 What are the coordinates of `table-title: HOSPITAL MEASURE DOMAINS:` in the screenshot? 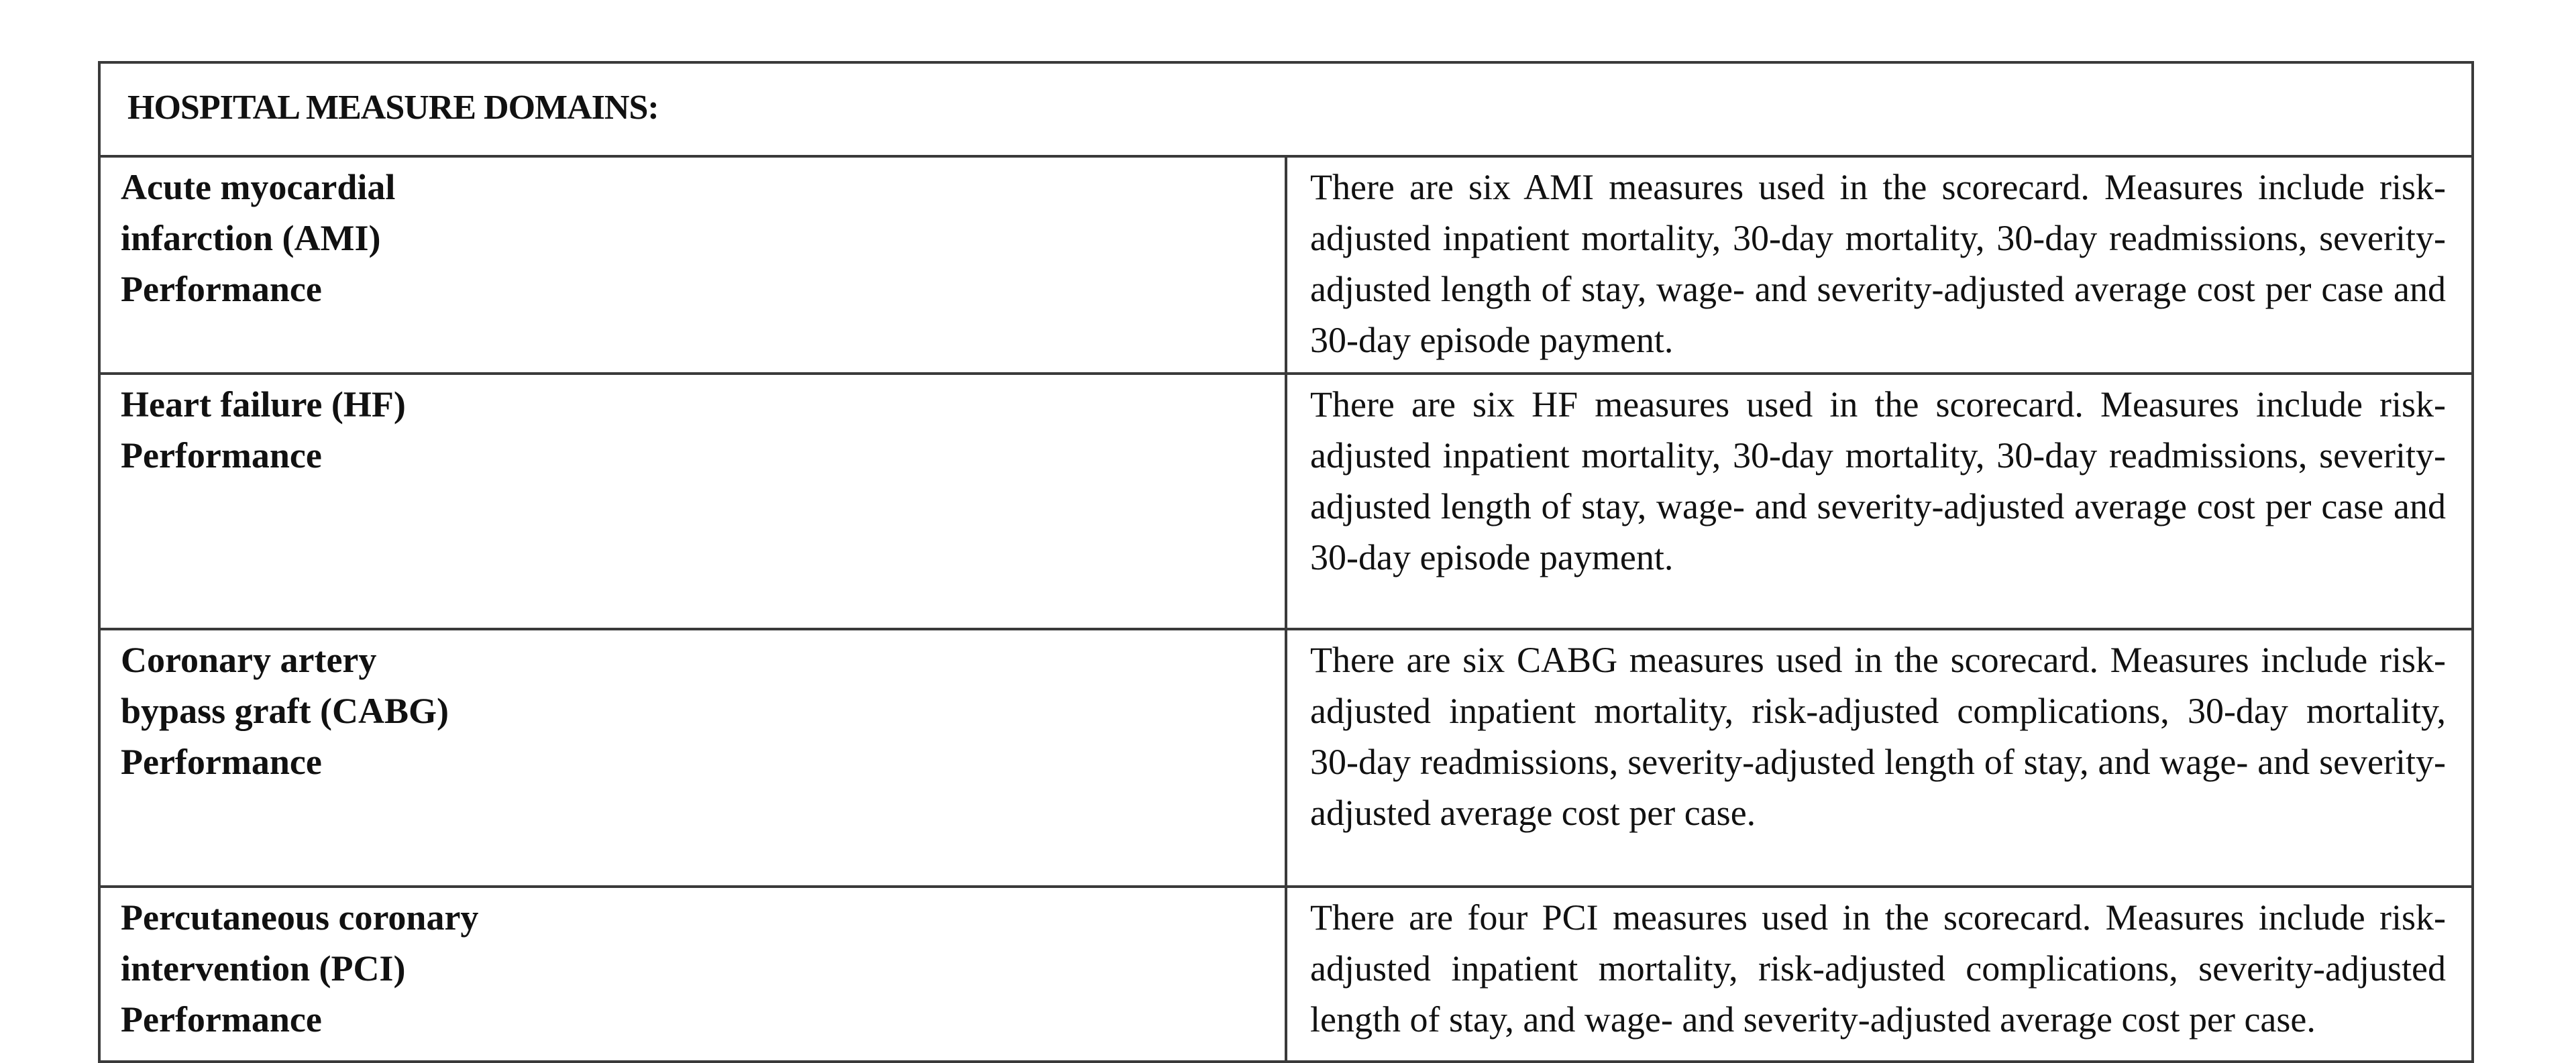 It's located at (1286, 109).